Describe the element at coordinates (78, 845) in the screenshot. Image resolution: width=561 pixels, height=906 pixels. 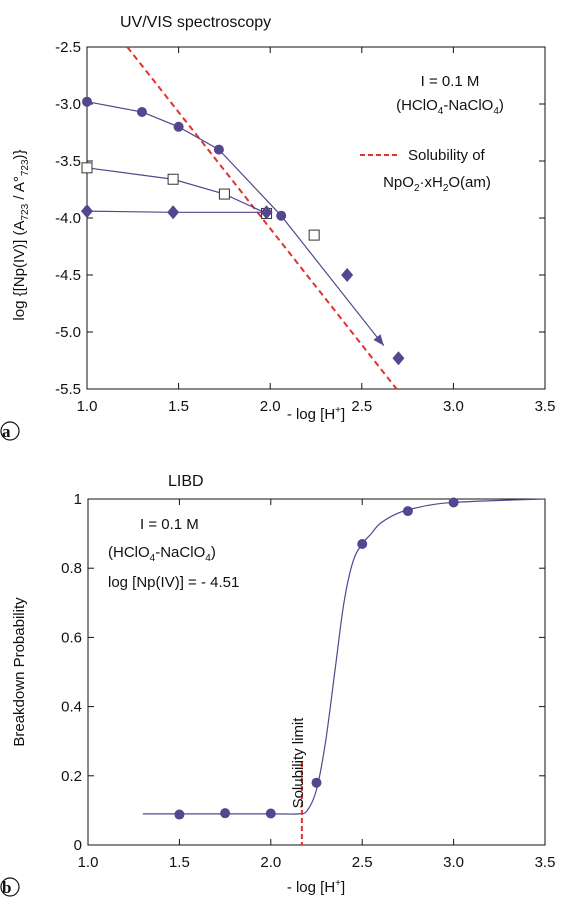
I see `panel-b-y-tick-label: 0` at that location.